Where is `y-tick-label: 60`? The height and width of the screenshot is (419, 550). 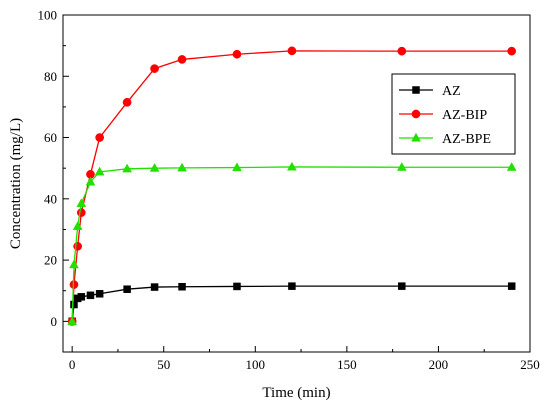
y-tick-label: 60 is located at coordinates (50, 137).